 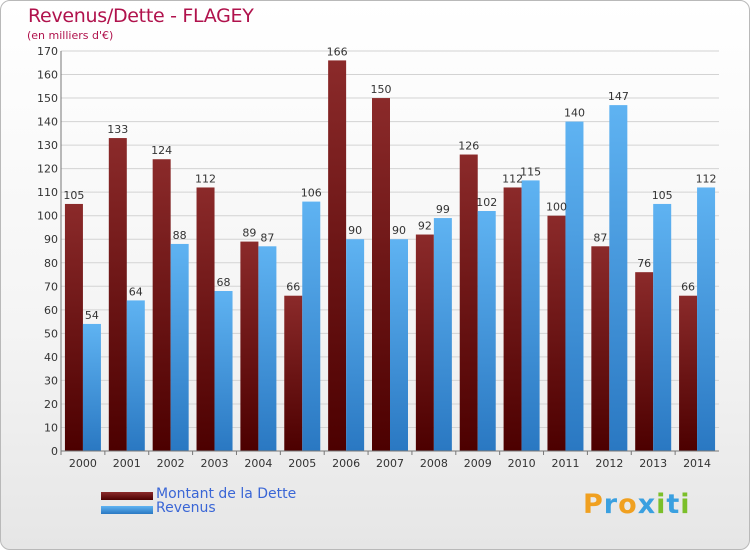 I want to click on data-label: 140, so click(x=574, y=113).